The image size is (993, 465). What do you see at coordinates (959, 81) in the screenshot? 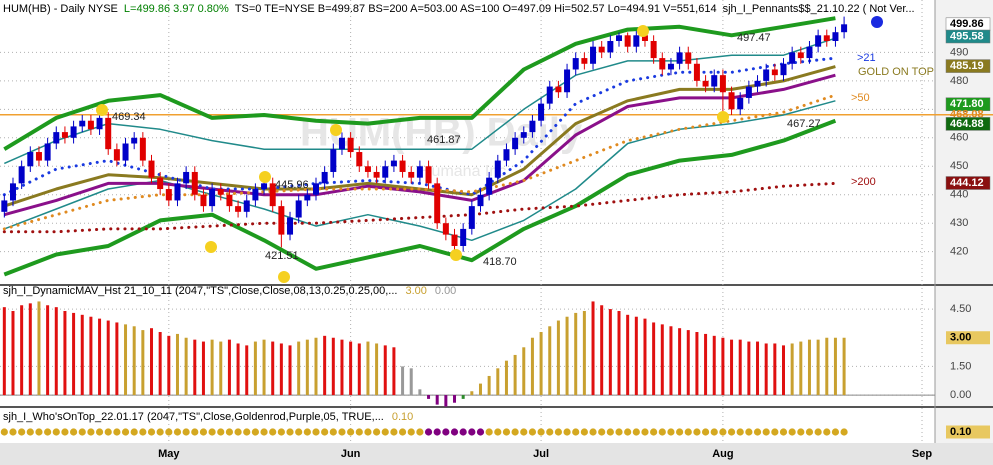
I see `y-tick-label: 480` at bounding box center [959, 81].